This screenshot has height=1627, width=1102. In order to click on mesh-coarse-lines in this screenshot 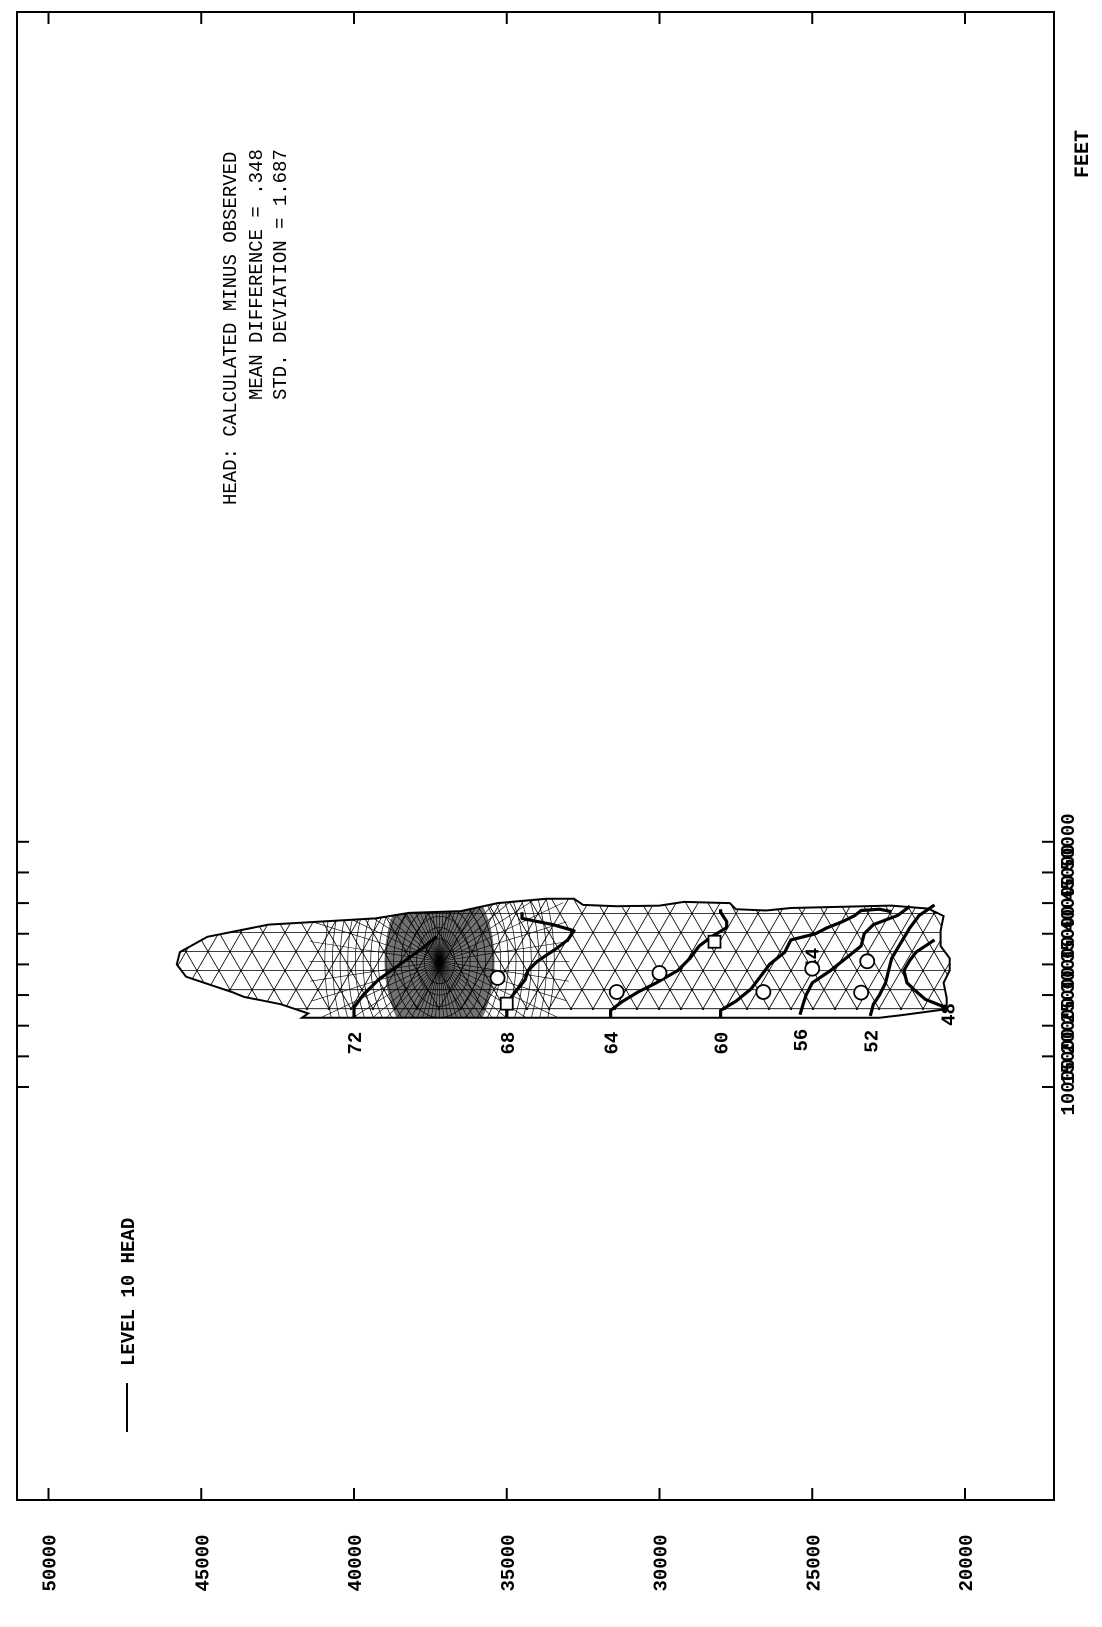, I will do `click(563, 954)`.